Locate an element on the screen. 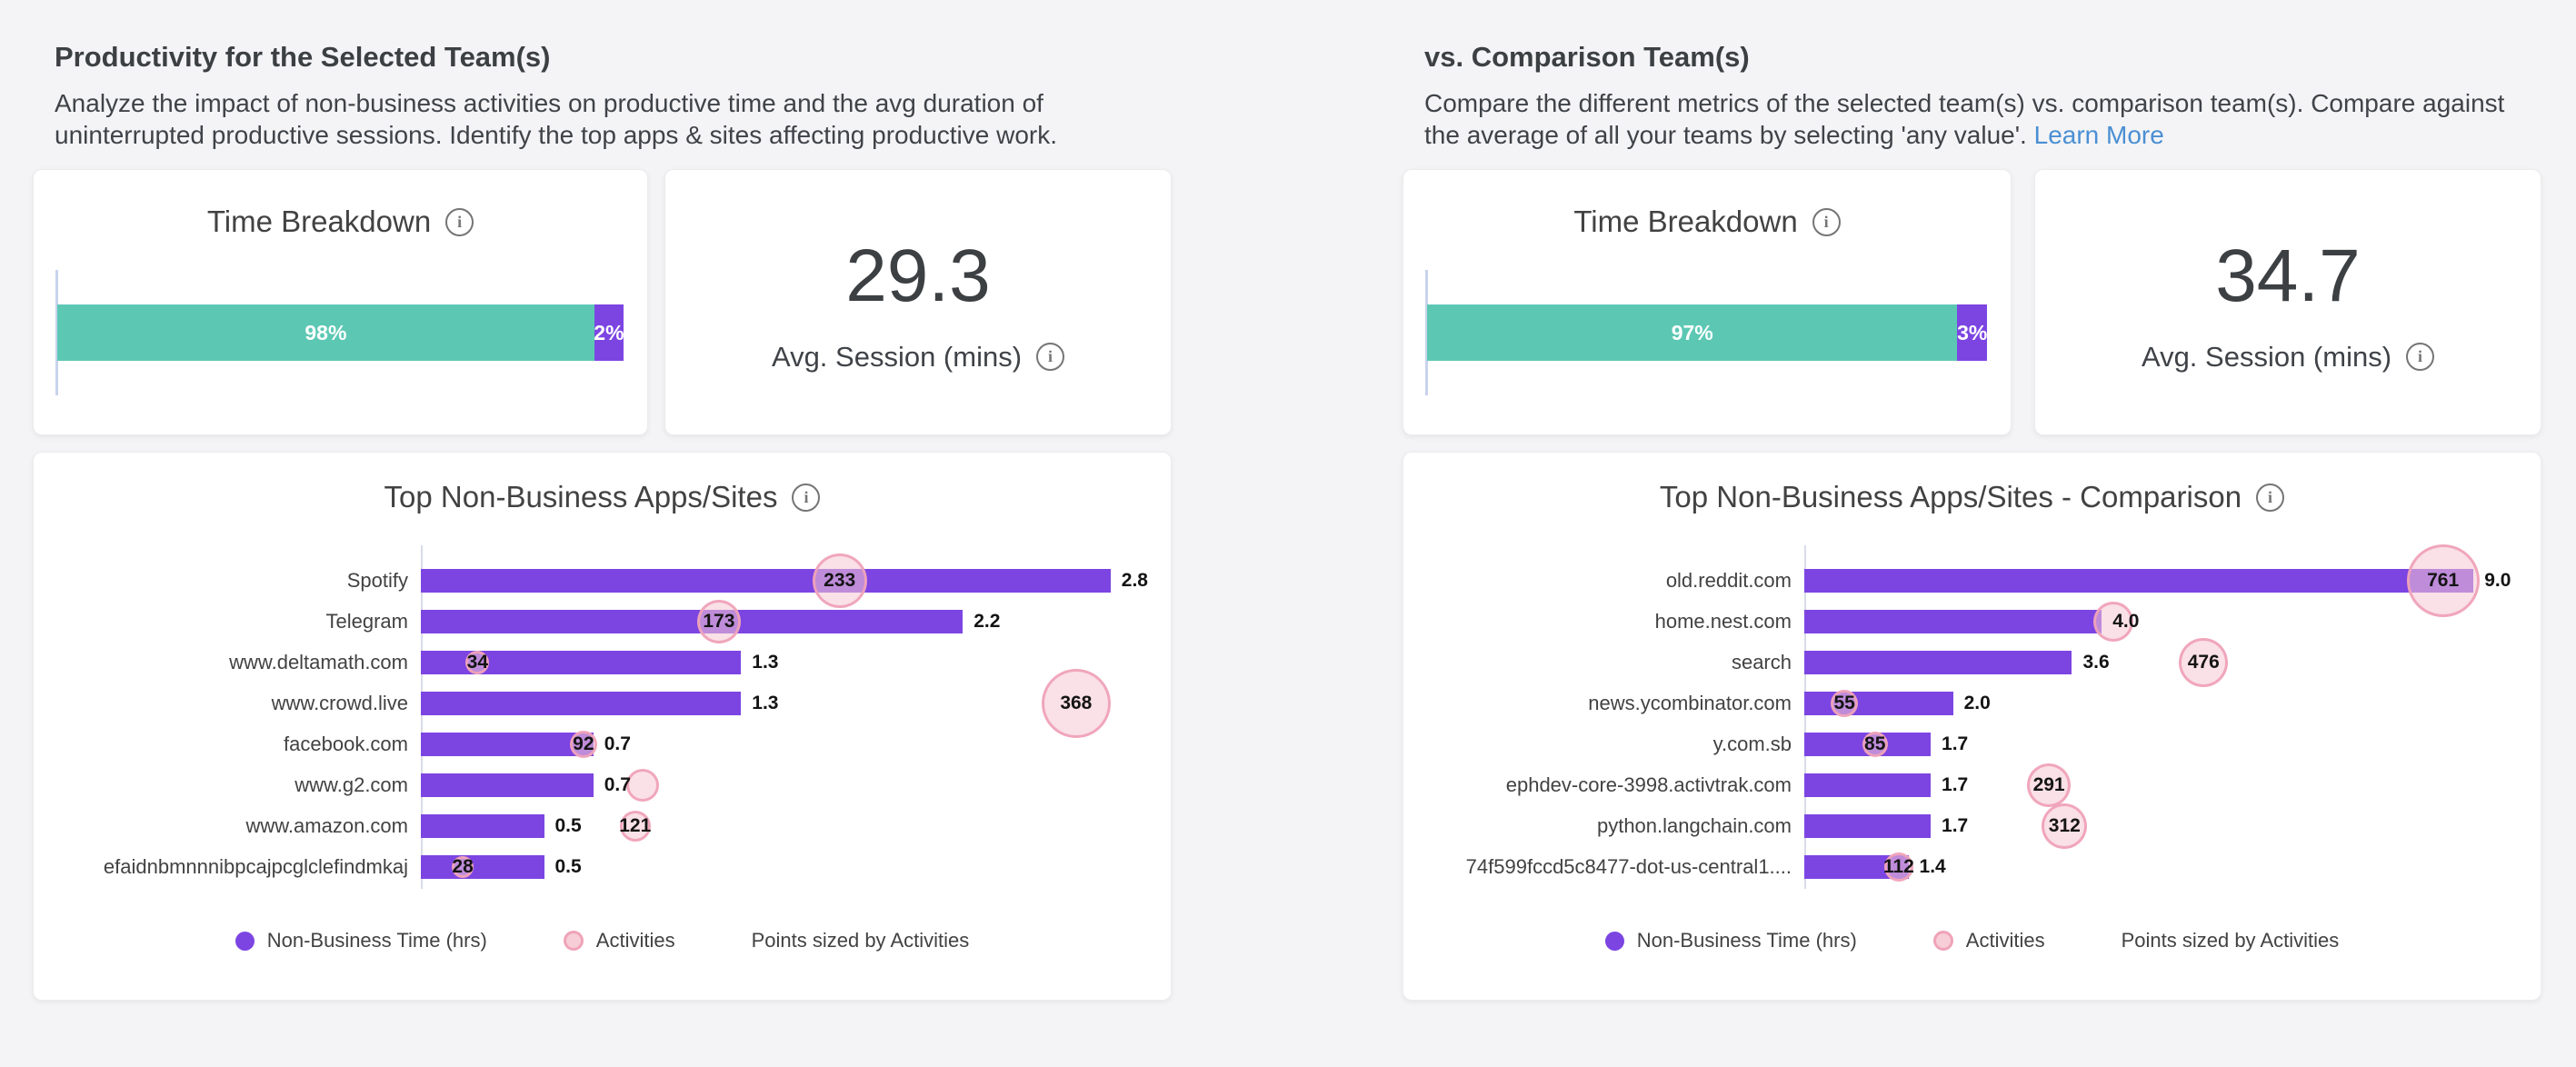  activities-bubble: 476 is located at coordinates (2204, 662).